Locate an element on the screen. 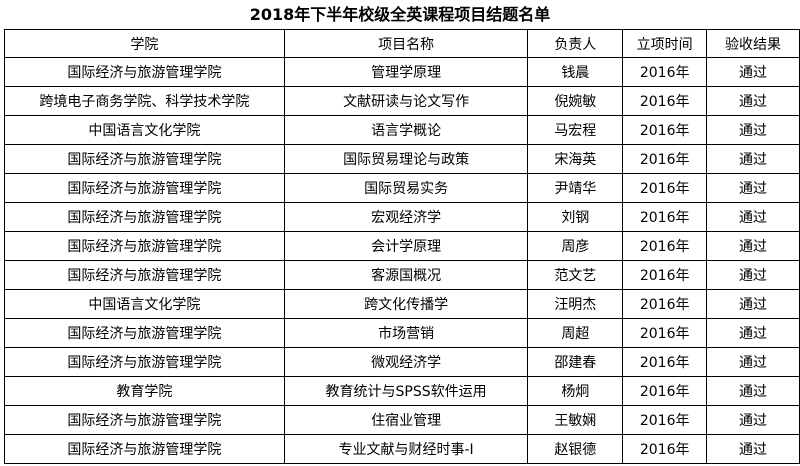  leader-cell: 邵建春 is located at coordinates (575, 362).